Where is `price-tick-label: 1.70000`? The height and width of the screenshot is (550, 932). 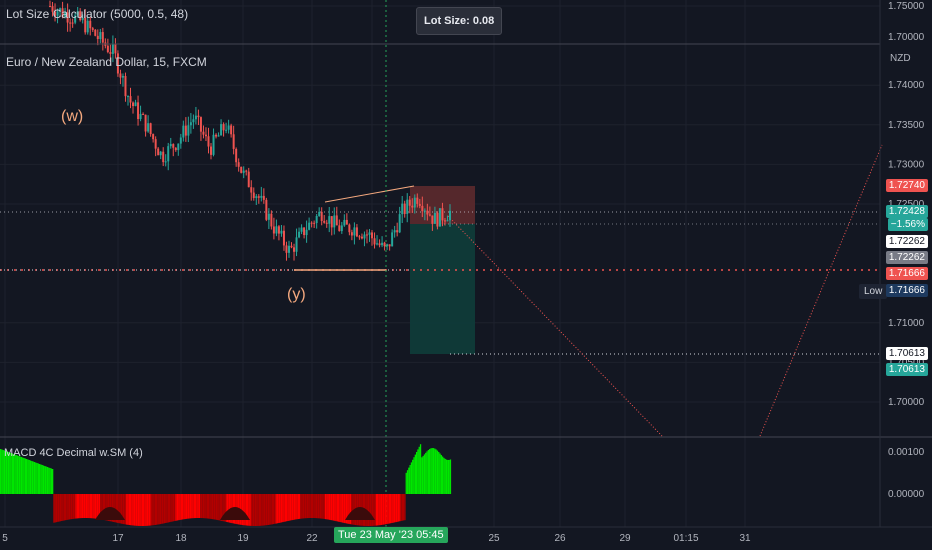
price-tick-label: 1.70000 is located at coordinates (906, 402).